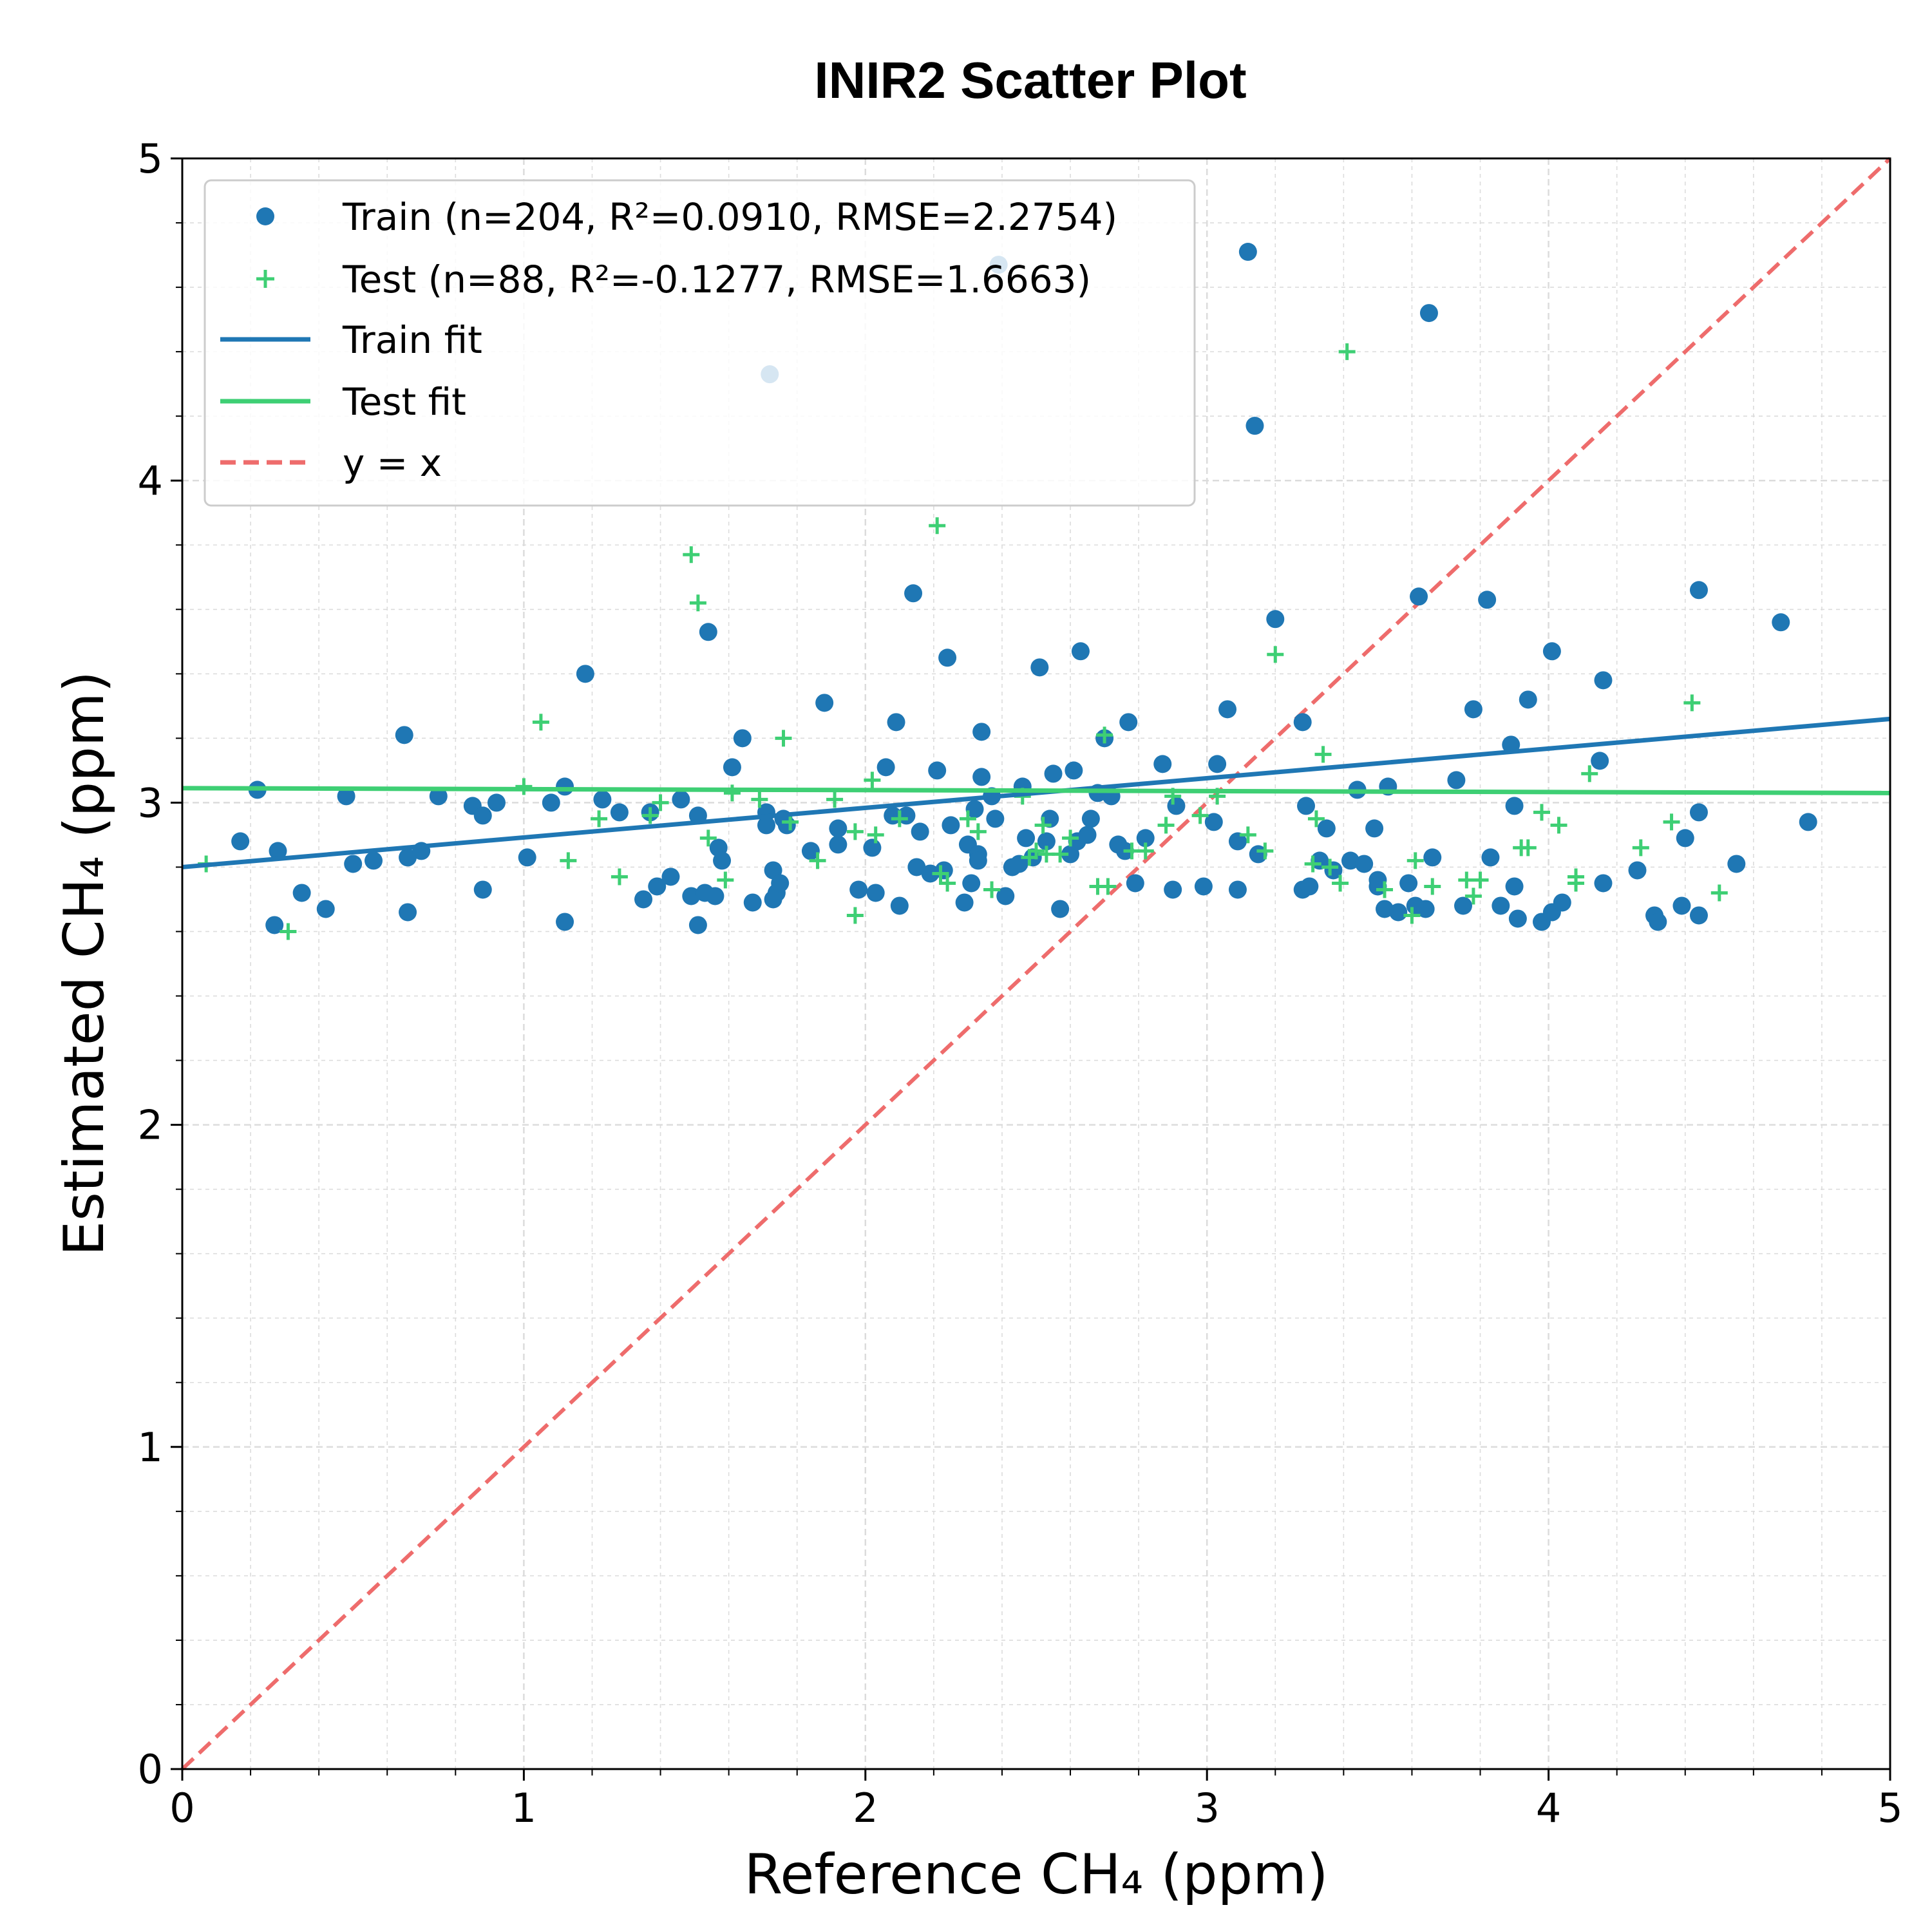  I want to click on x-tick-label: 3, so click(1206, 1808).